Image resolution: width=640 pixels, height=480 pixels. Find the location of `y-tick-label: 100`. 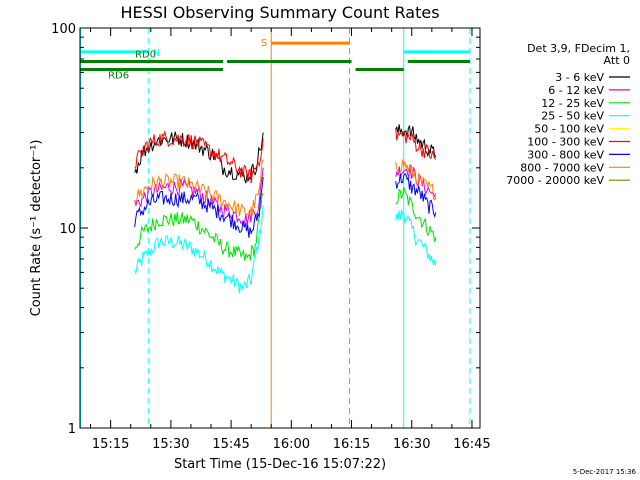

y-tick-label: 100 is located at coordinates (63, 29).